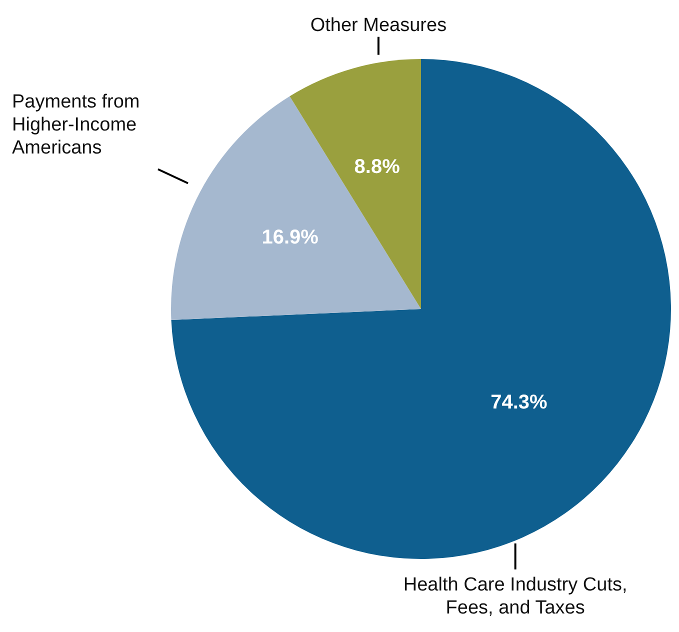 Image resolution: width=679 pixels, height=632 pixels. I want to click on slice-label: Payments from Higher-Income Americans, so click(76, 124).